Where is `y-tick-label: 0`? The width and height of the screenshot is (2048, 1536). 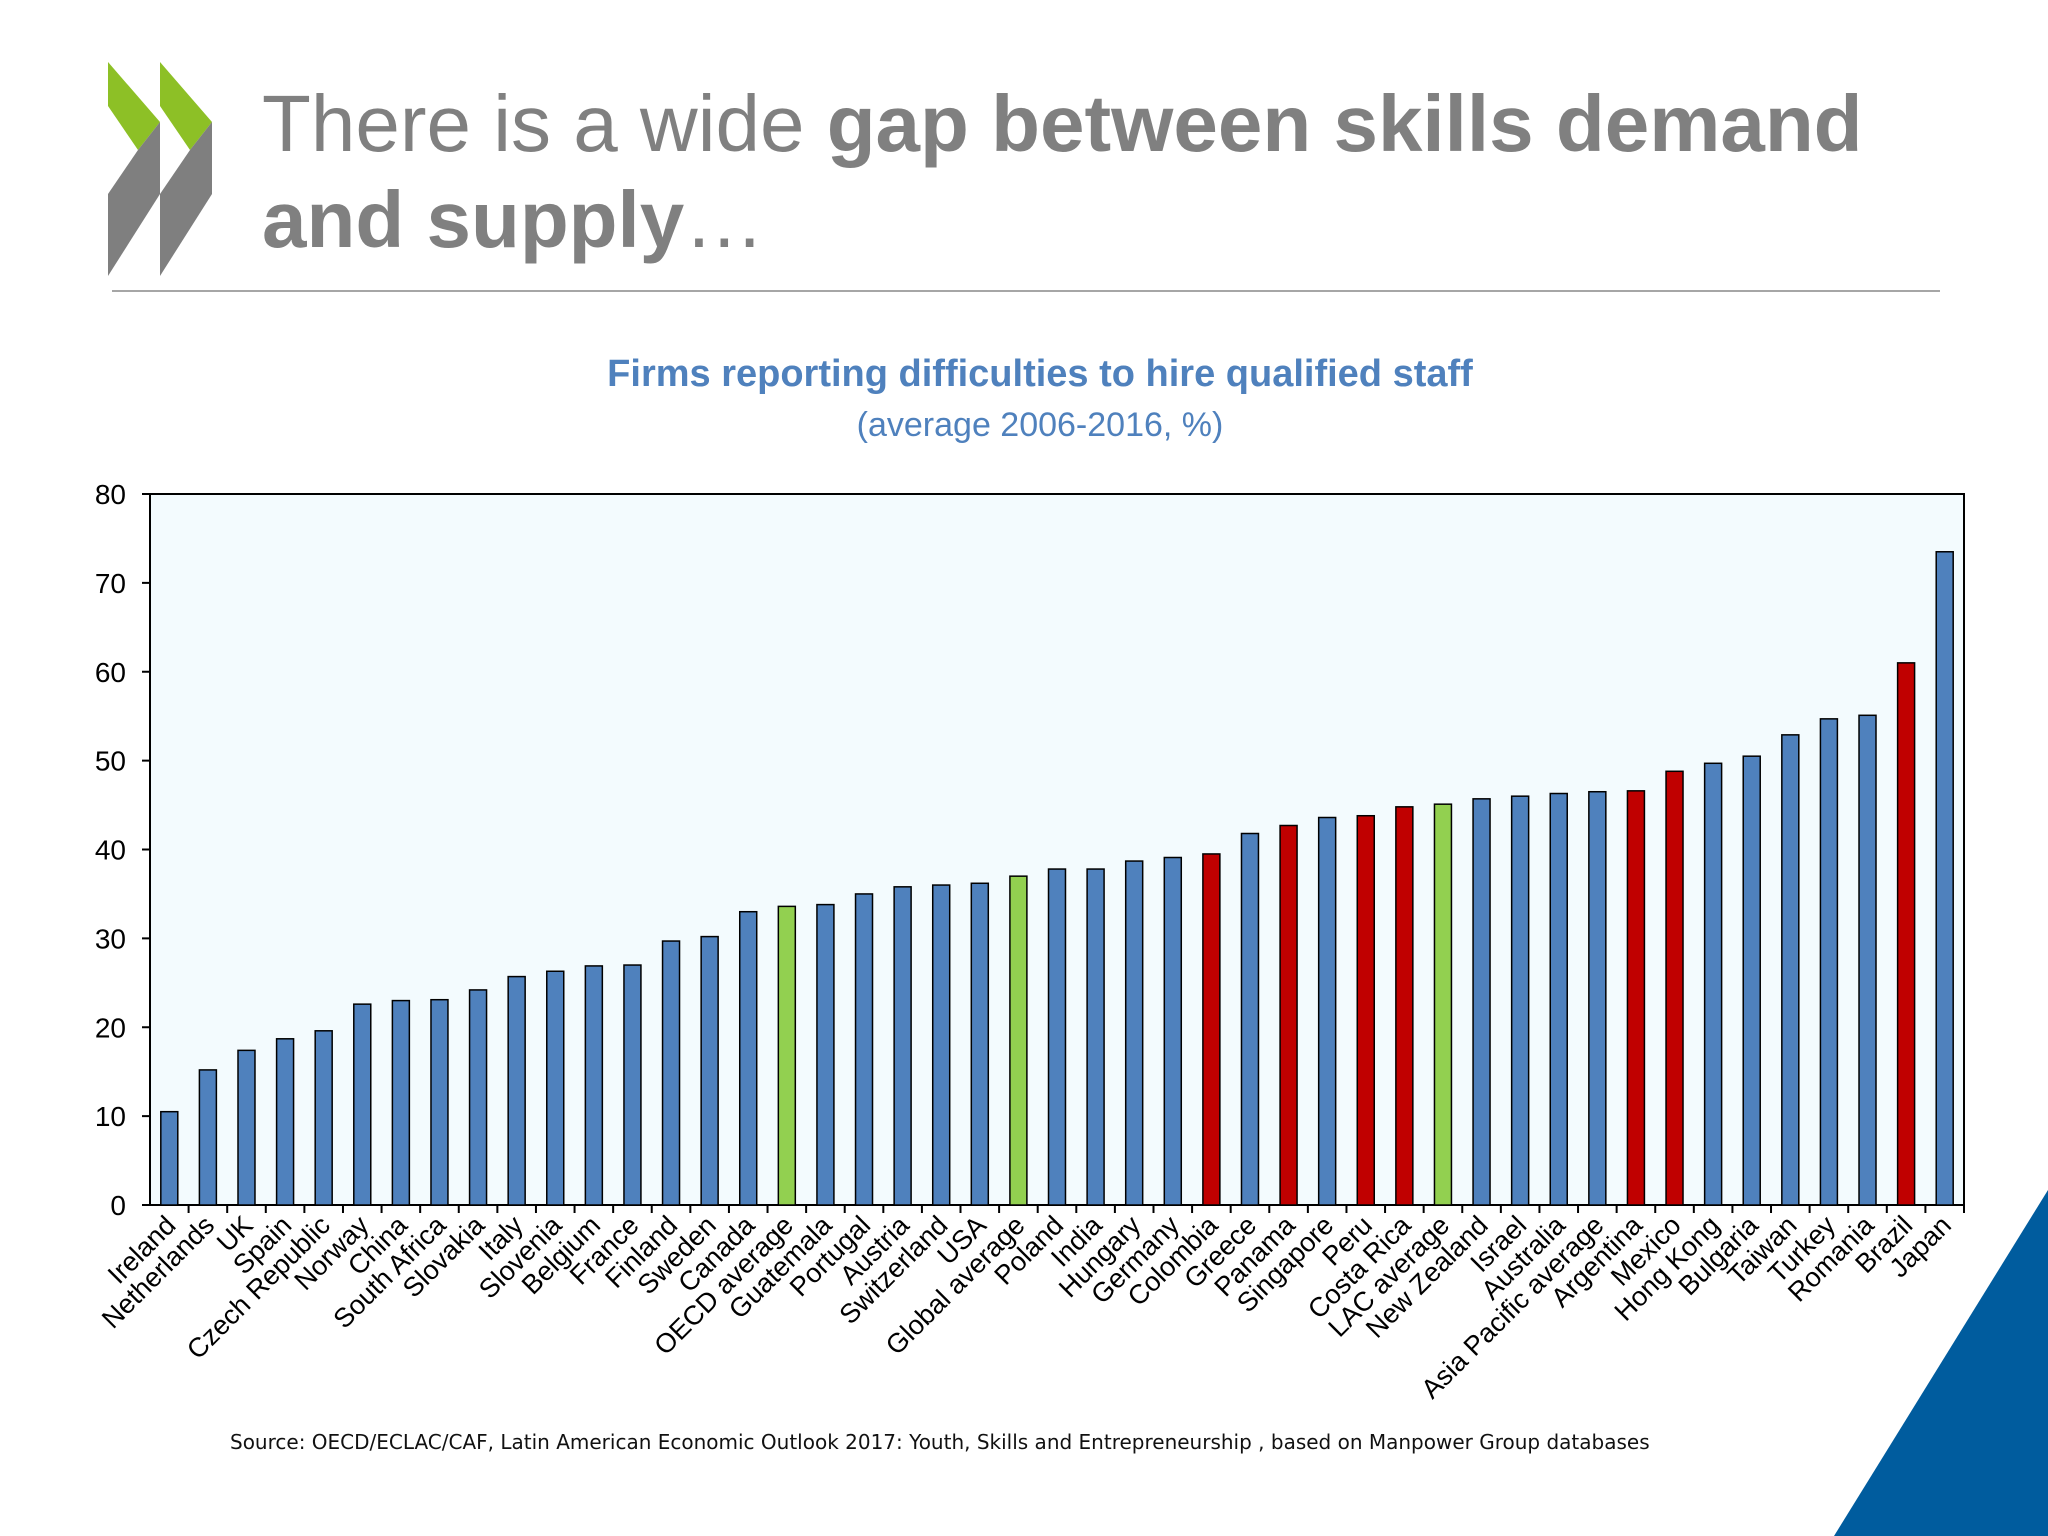
y-tick-label: 0 is located at coordinates (118, 1205).